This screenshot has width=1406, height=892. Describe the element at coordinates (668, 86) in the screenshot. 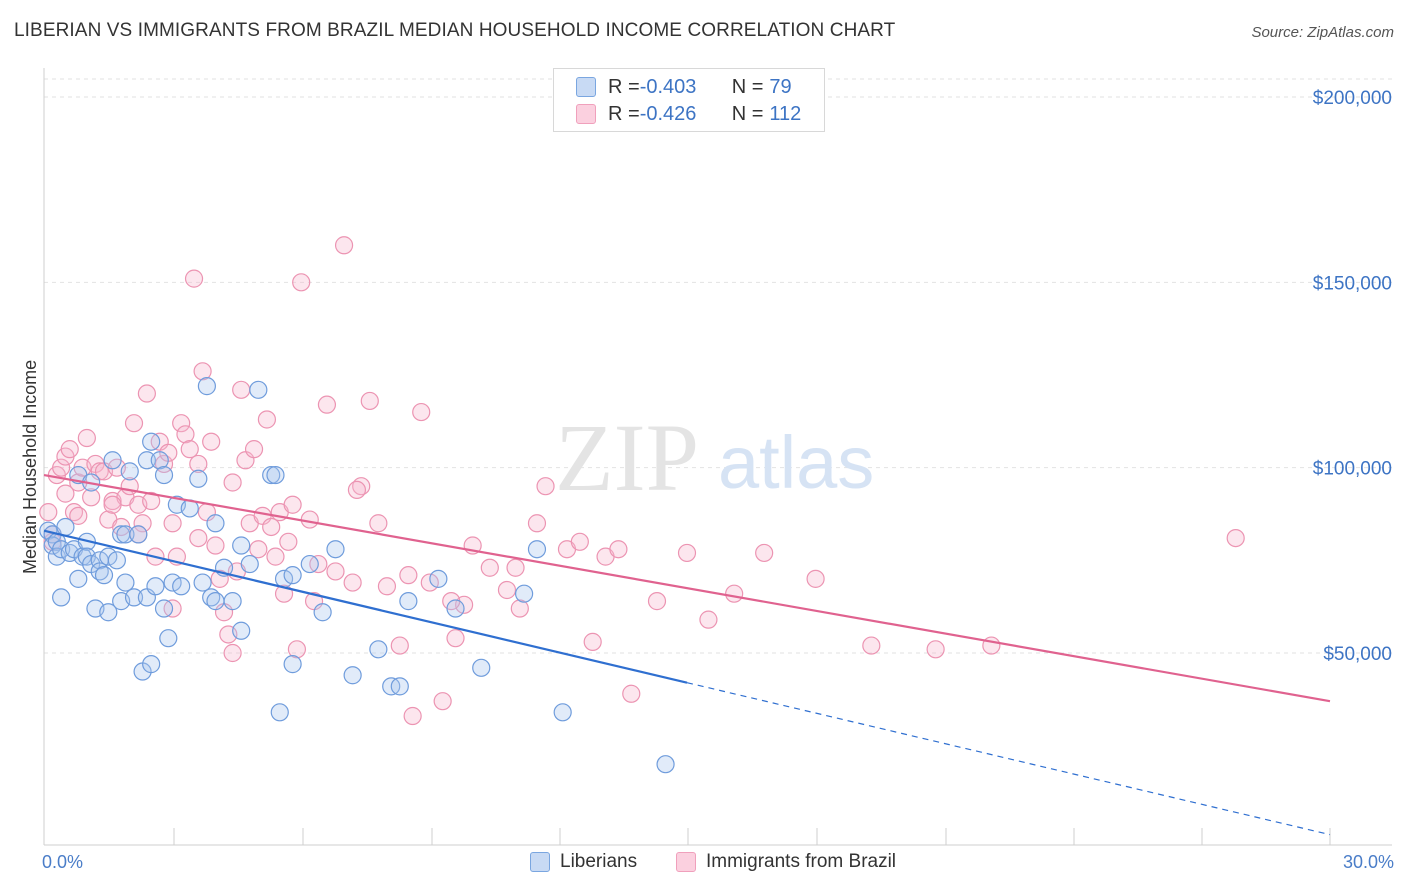

I see `r-value: -0.403` at that location.